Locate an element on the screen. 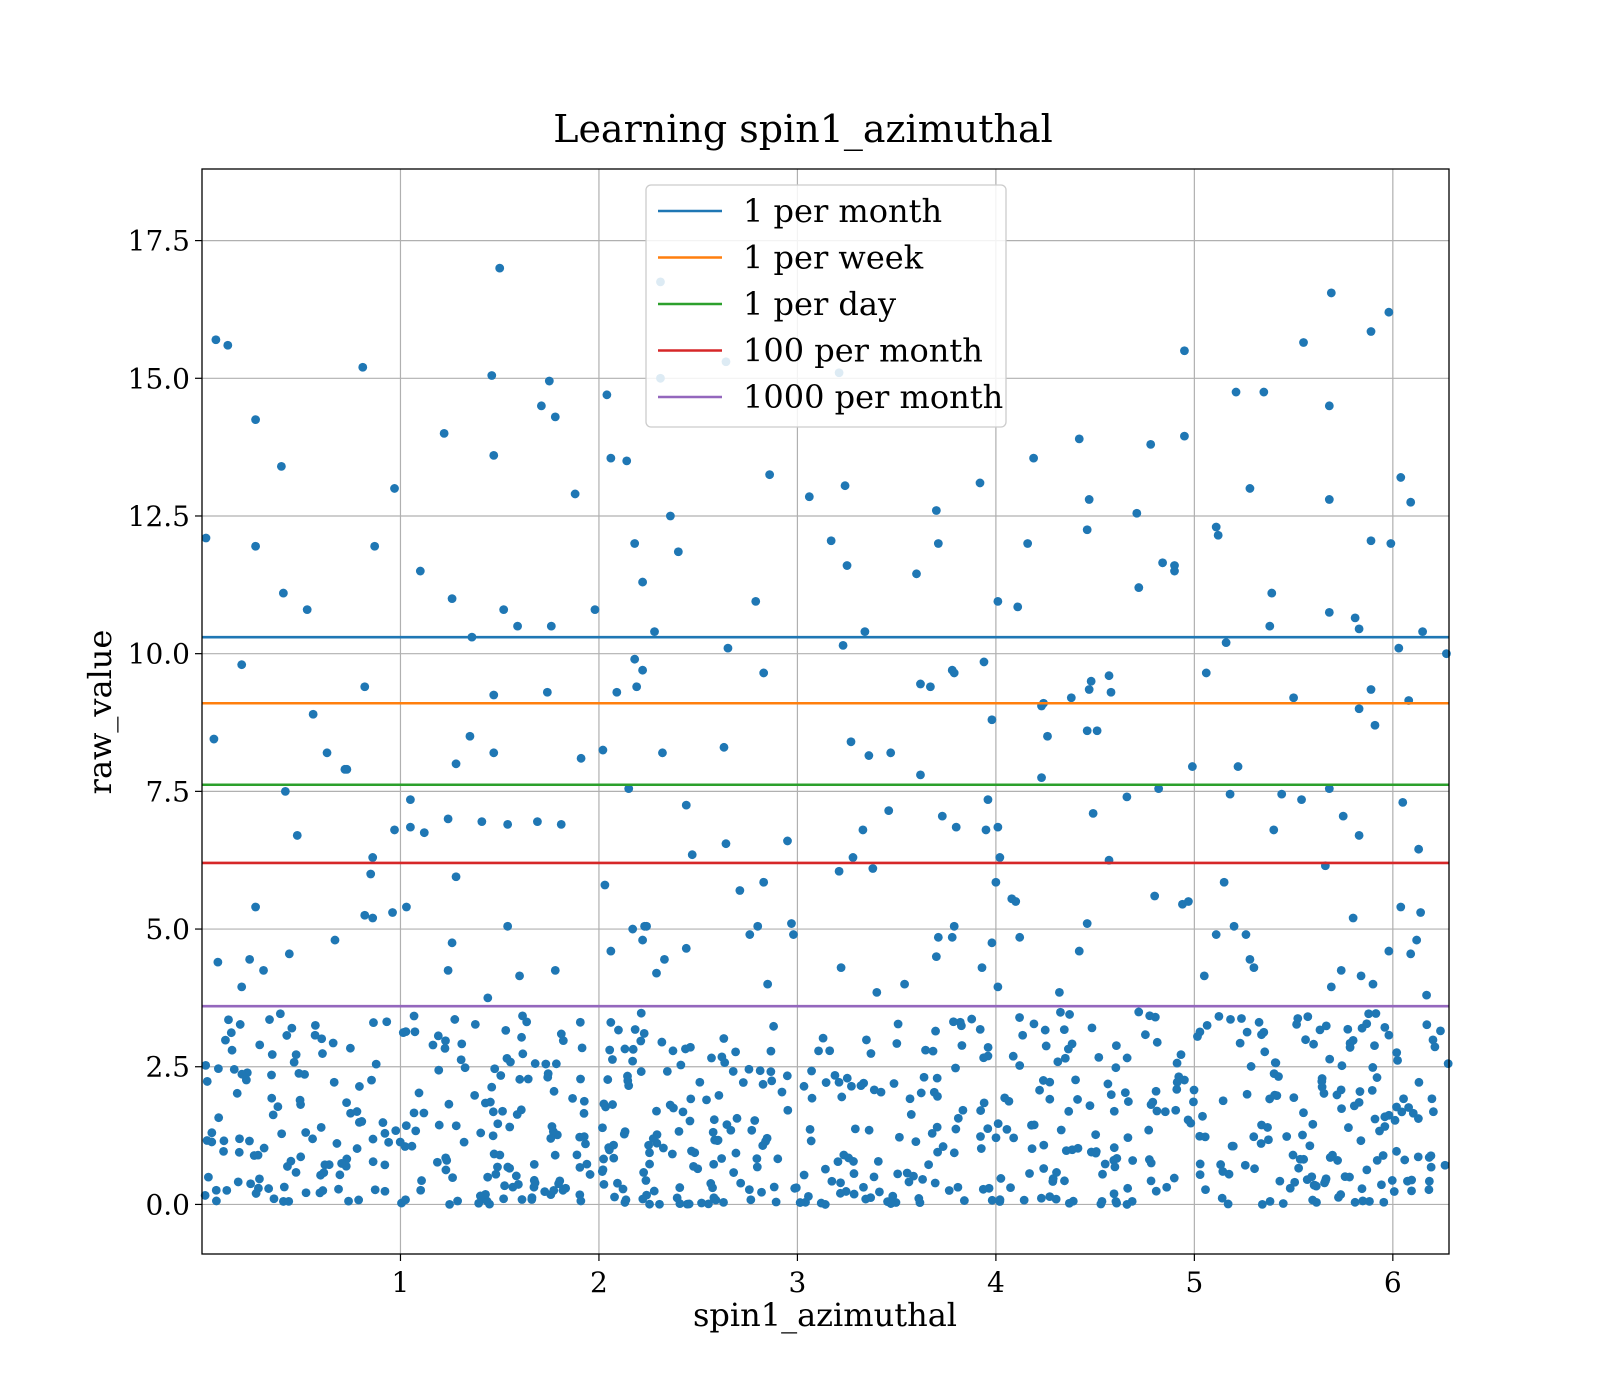  y-axis-label: raw_value is located at coordinates (100, 712).